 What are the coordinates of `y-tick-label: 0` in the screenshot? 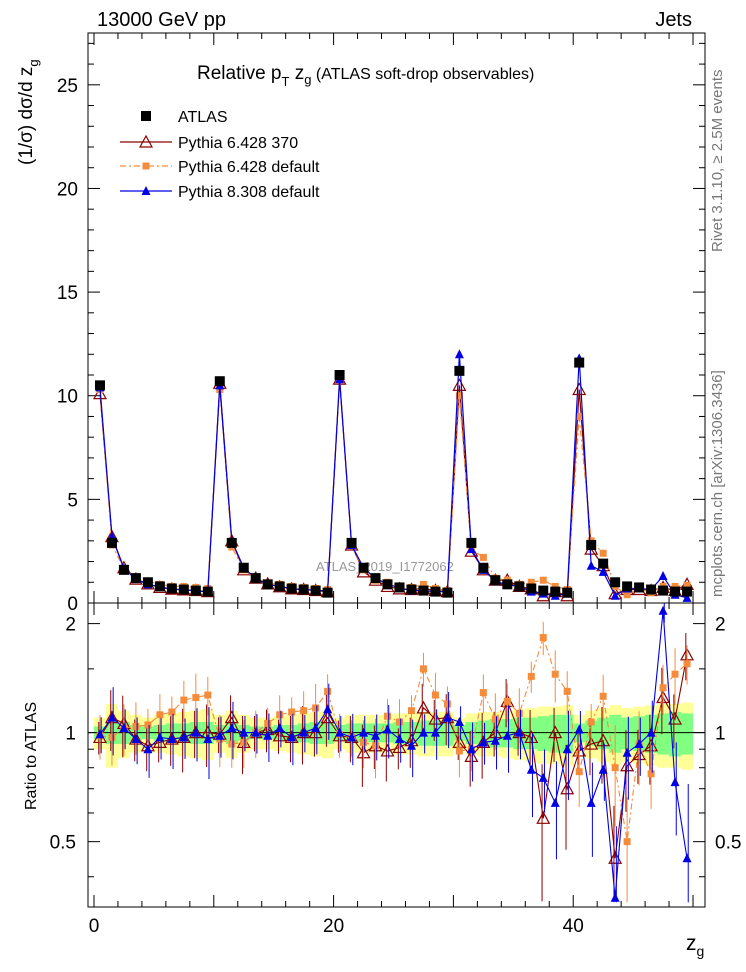 It's located at (72, 604).